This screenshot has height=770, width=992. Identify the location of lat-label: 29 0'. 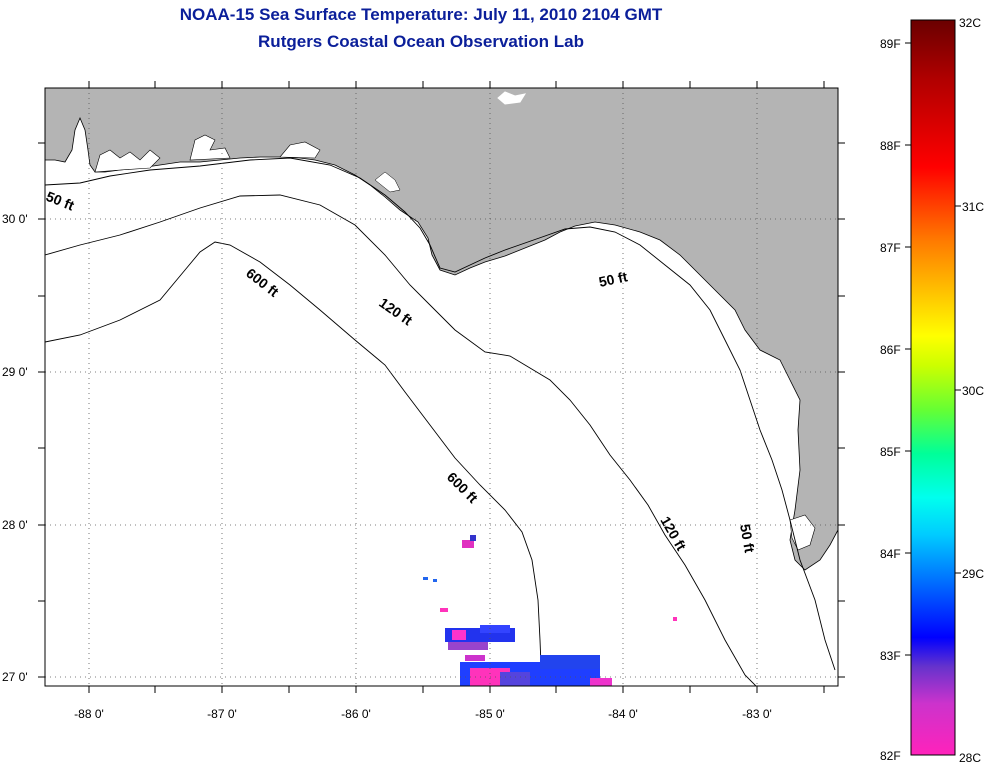
(15, 372).